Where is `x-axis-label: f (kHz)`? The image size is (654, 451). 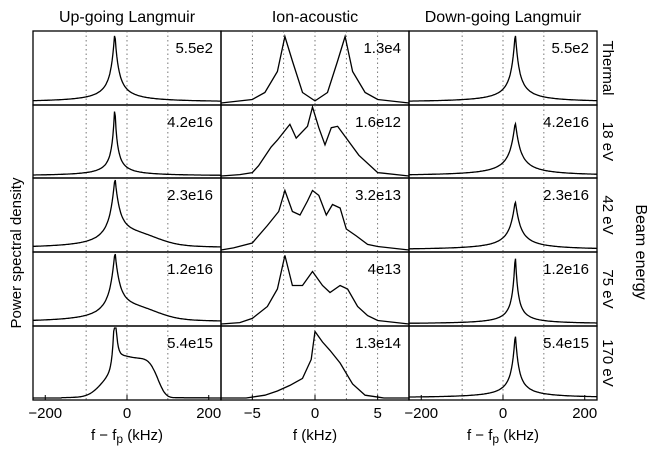 x-axis-label: f (kHz) is located at coordinates (315, 435).